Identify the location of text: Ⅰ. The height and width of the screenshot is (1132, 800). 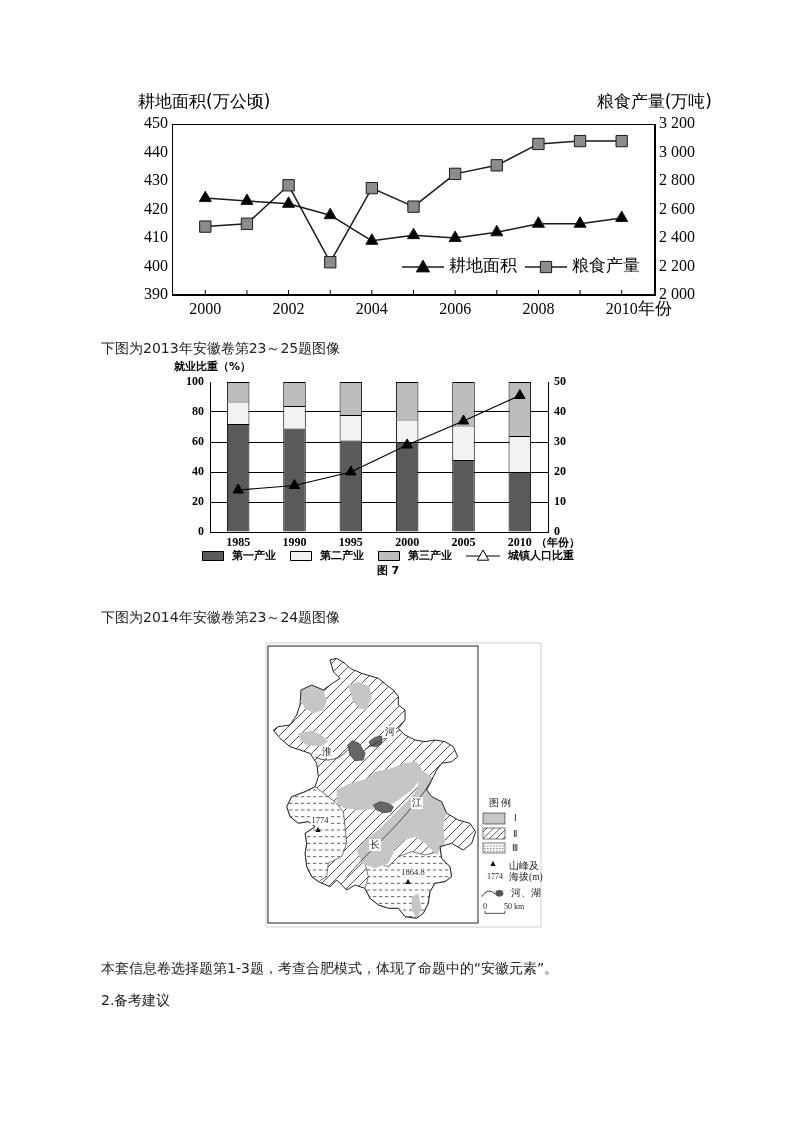
(515, 818).